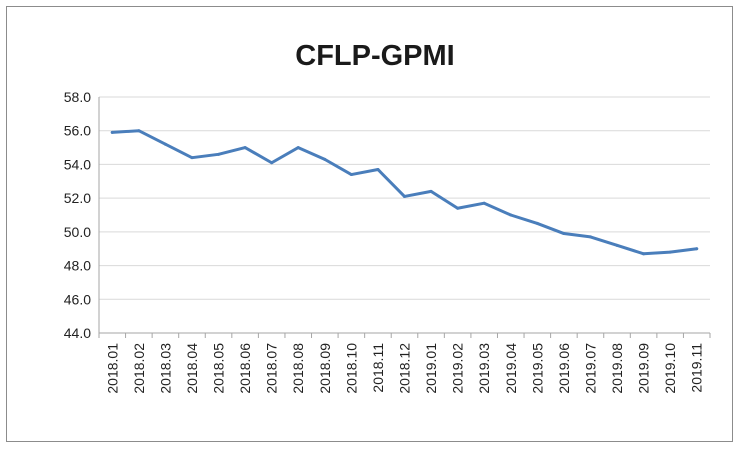  What do you see at coordinates (192, 368) in the screenshot?
I see `x-tick-label: 2018.04` at bounding box center [192, 368].